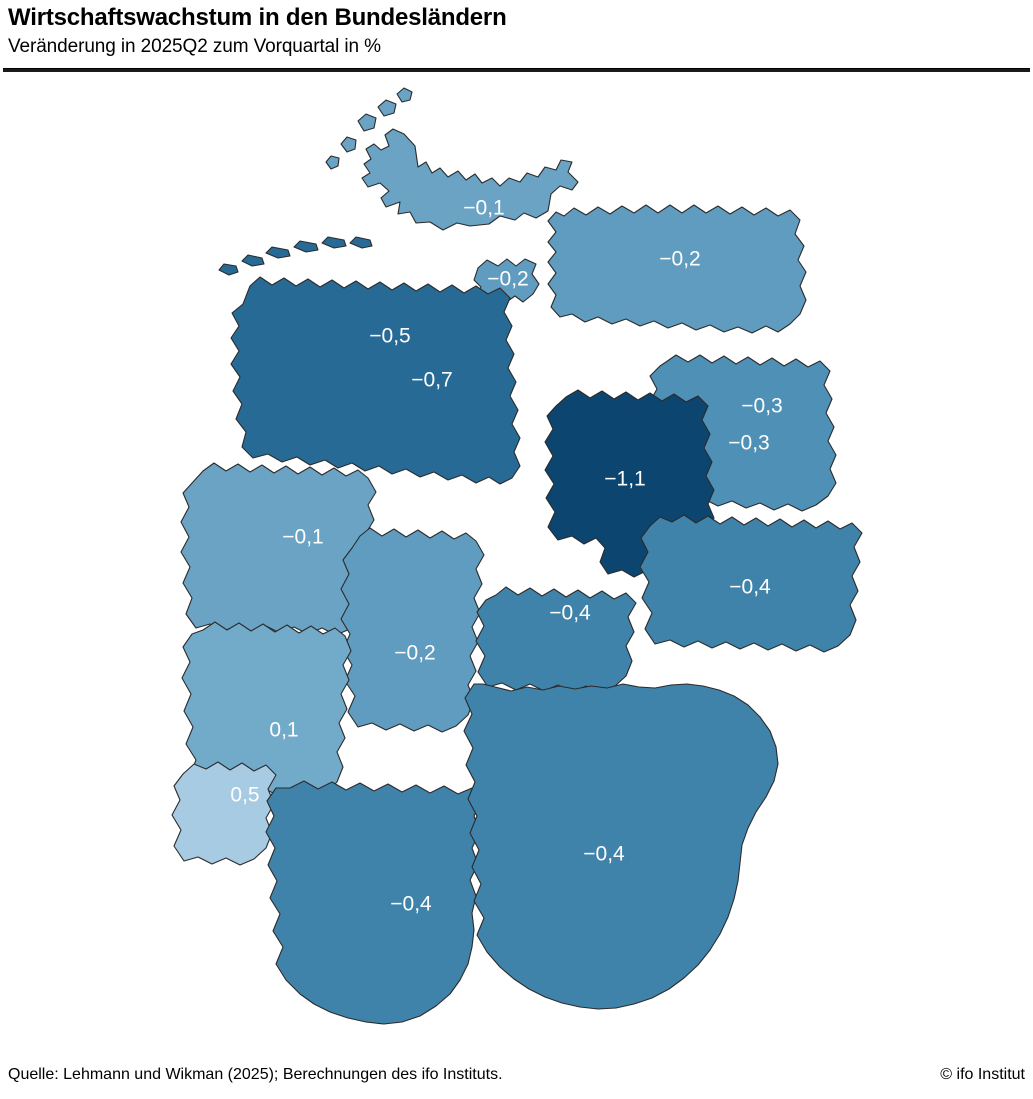 Image resolution: width=1033 pixels, height=1099 pixels. Describe the element at coordinates (516, 70) in the screenshot. I see `header-divider` at that location.